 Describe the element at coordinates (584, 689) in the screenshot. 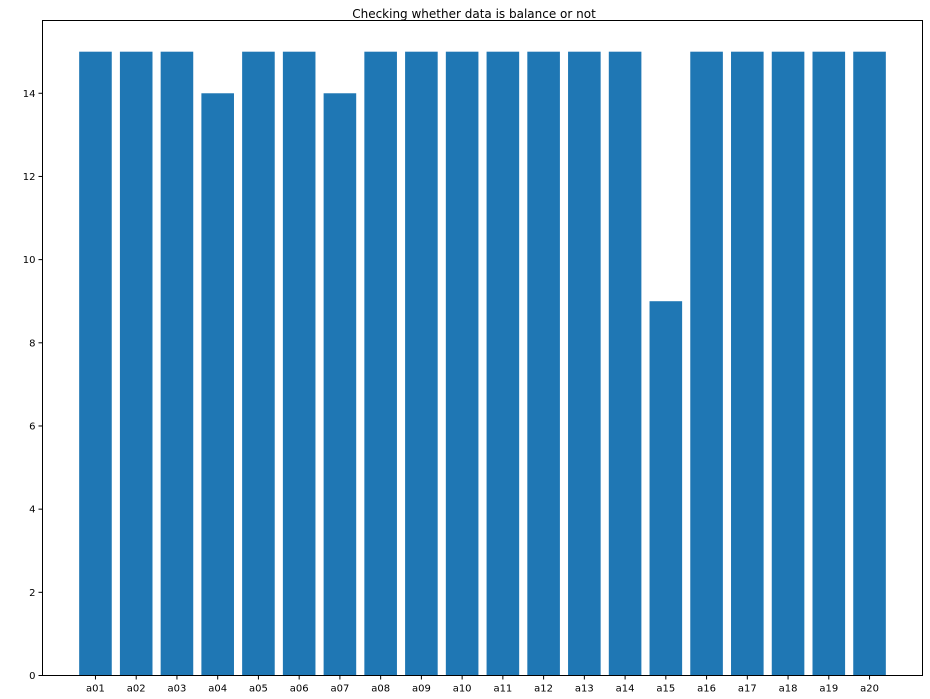

I see `x-tick-label: a13` at that location.